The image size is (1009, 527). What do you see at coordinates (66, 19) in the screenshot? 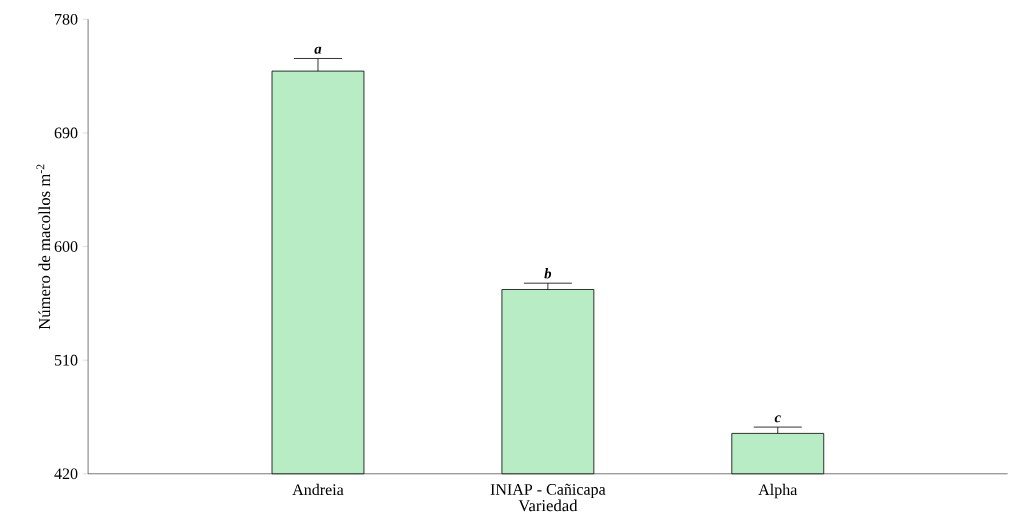
I see `y-tick-label: 780` at bounding box center [66, 19].